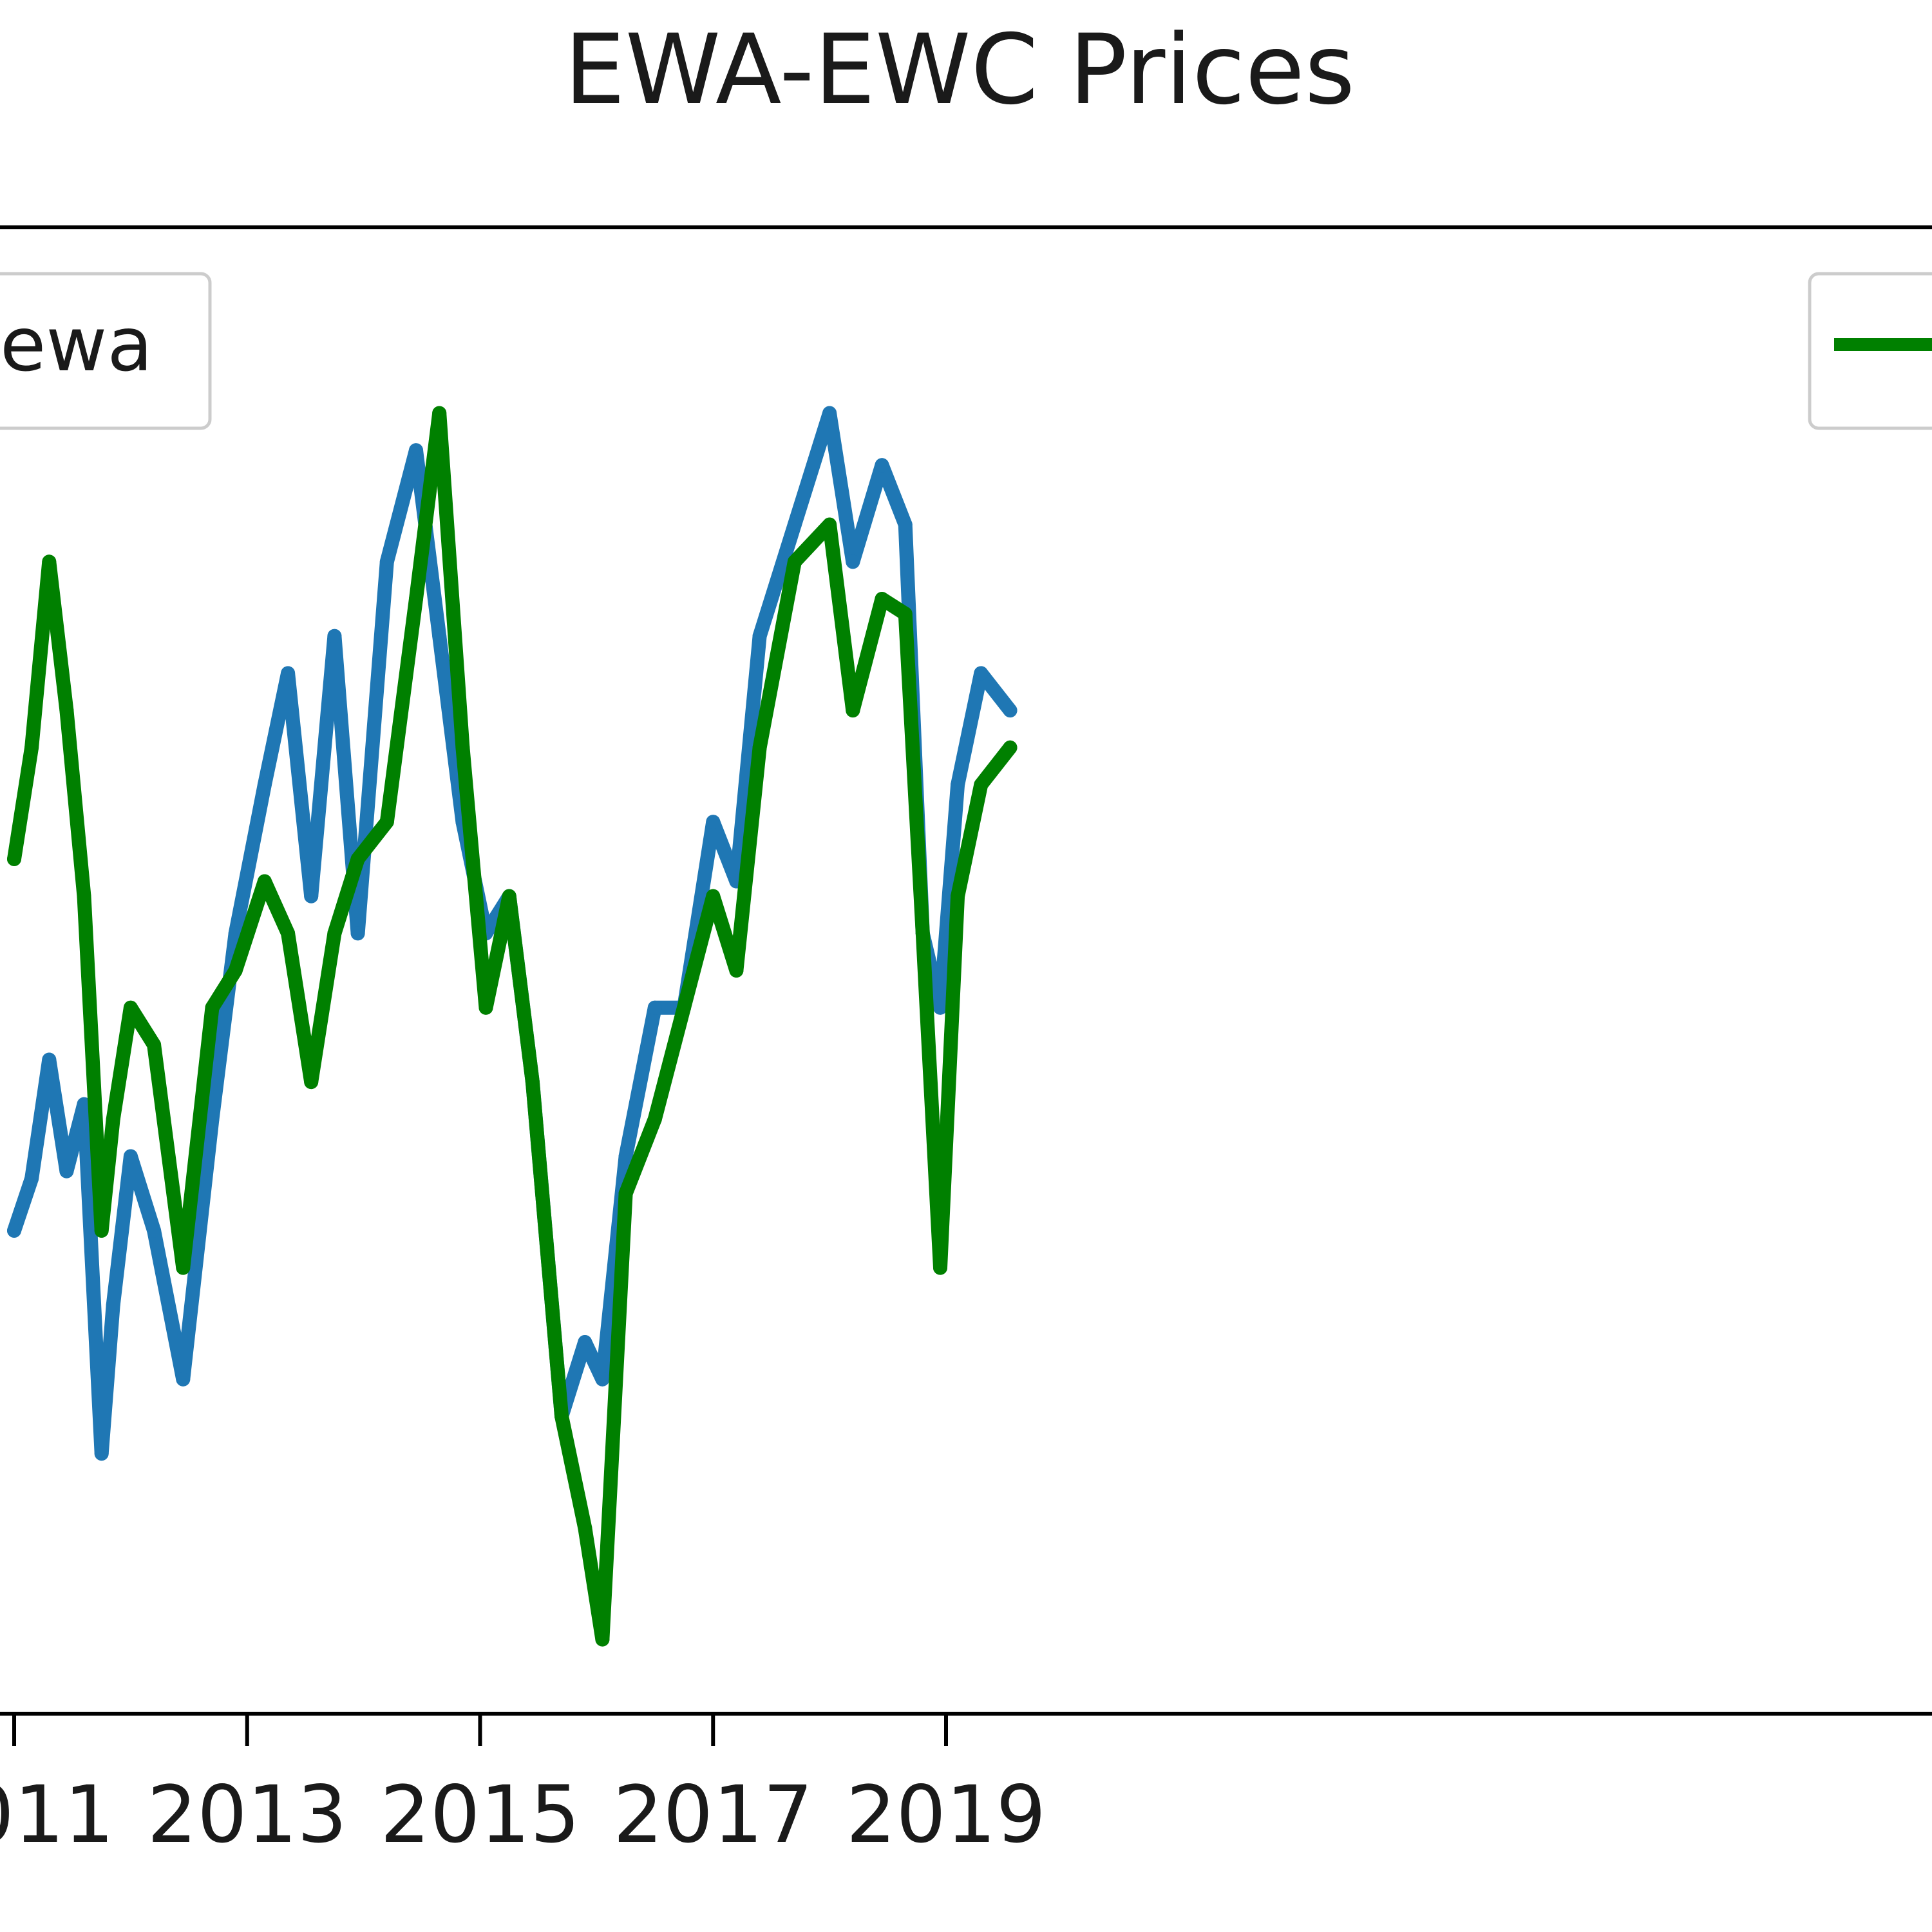 Image resolution: width=1932 pixels, height=1932 pixels. What do you see at coordinates (247, 1815) in the screenshot?
I see `x-tick-label: 2013` at bounding box center [247, 1815].